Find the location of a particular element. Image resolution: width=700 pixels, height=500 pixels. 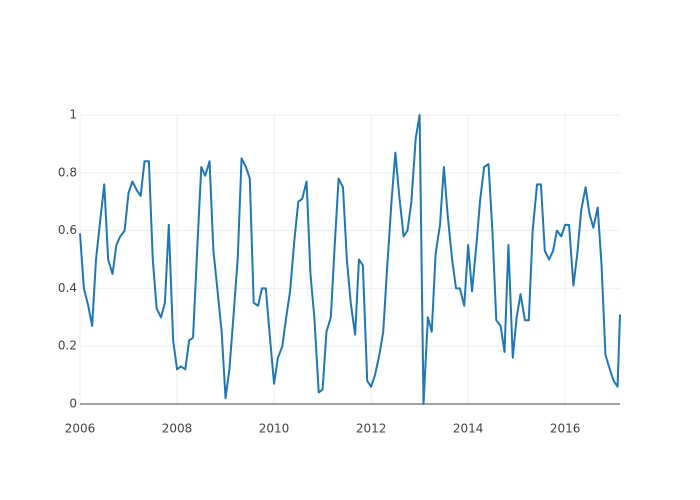

x-tick-label: 2008 is located at coordinates (177, 429).